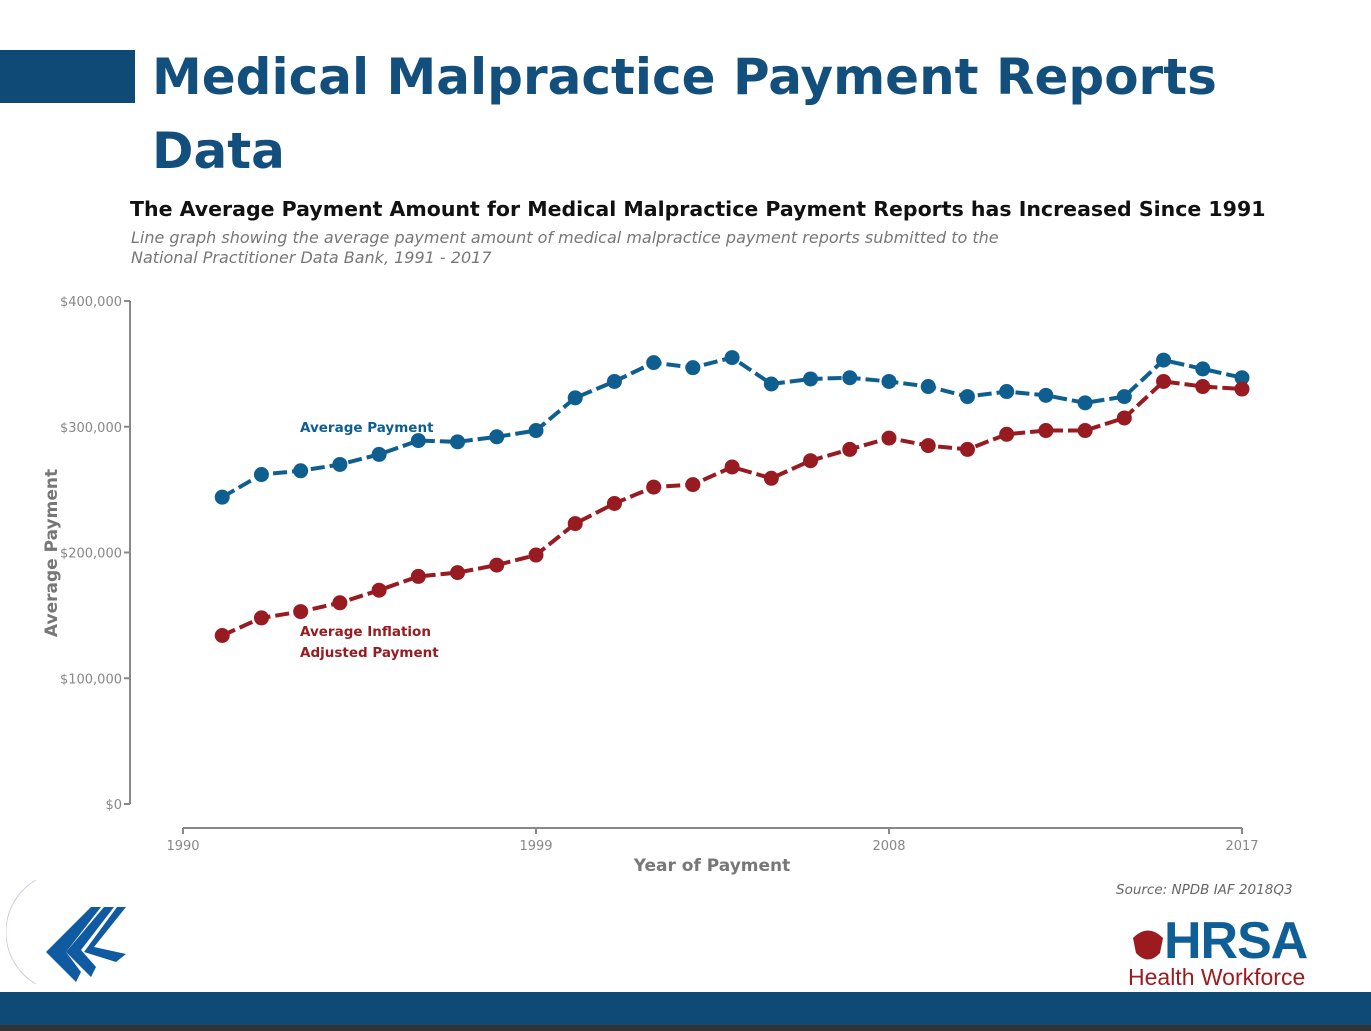 This screenshot has width=1371, height=1031. Describe the element at coordinates (52, 553) in the screenshot. I see `y-axis-title: Average Payment` at that location.